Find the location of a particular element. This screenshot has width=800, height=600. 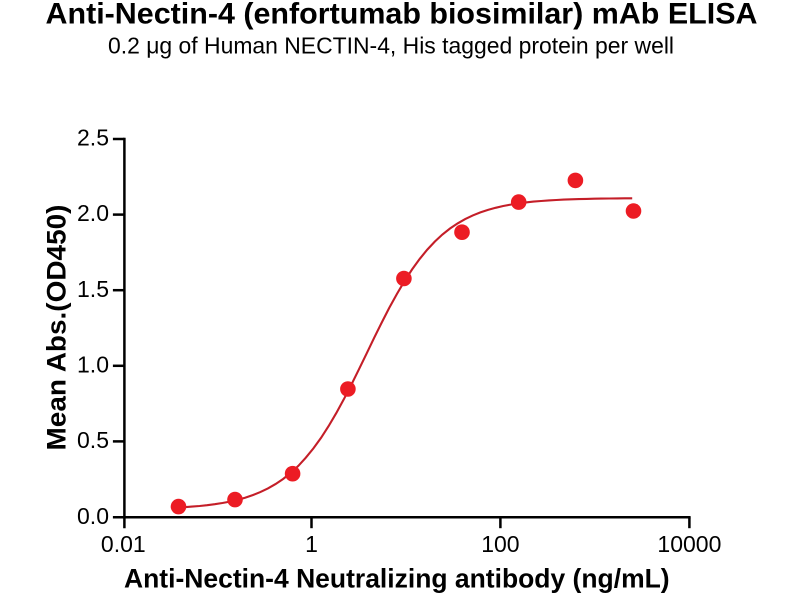

svg-text: 1.0 is located at coordinates (93, 364).